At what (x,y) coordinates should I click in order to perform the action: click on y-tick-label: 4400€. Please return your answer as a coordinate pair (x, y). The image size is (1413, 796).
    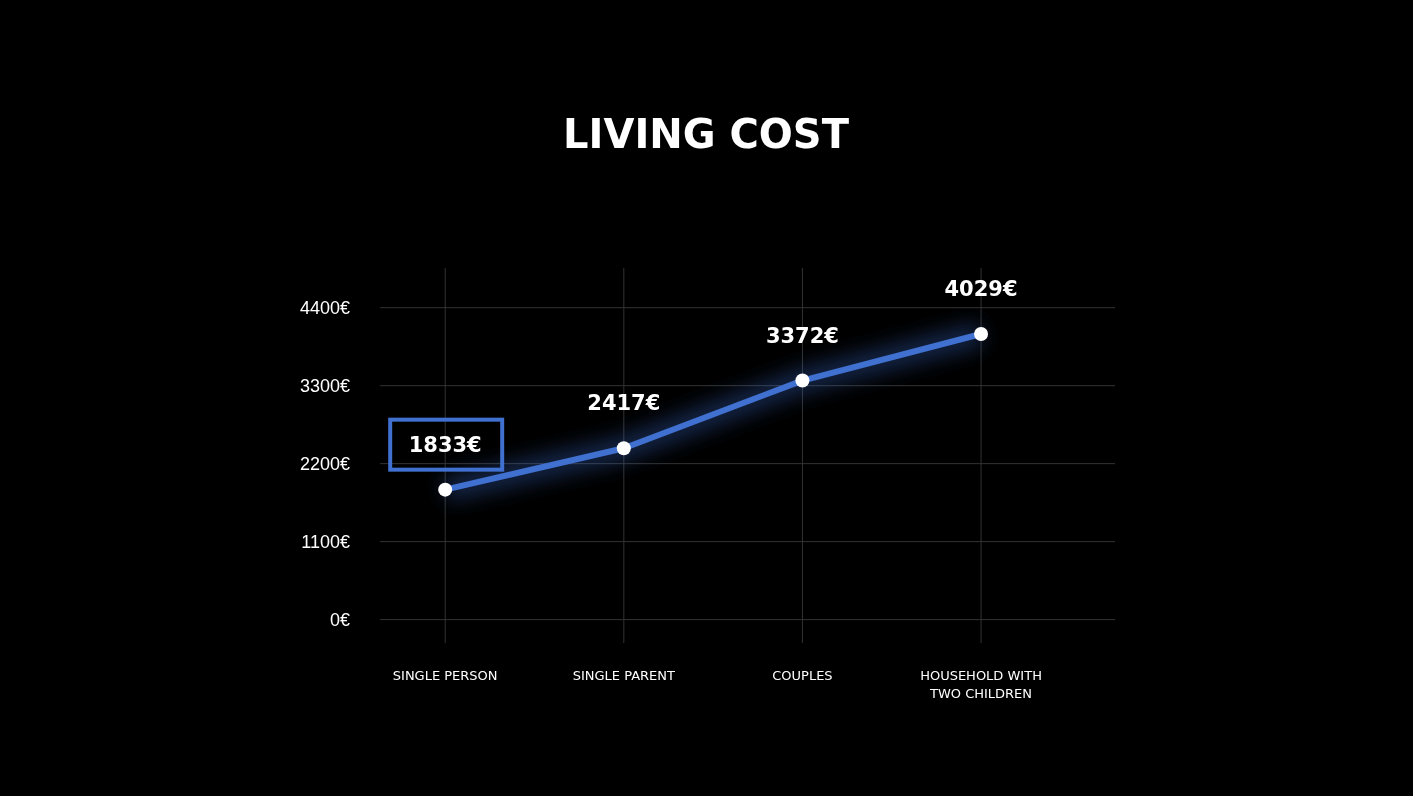
    Looking at the image, I should click on (324, 307).